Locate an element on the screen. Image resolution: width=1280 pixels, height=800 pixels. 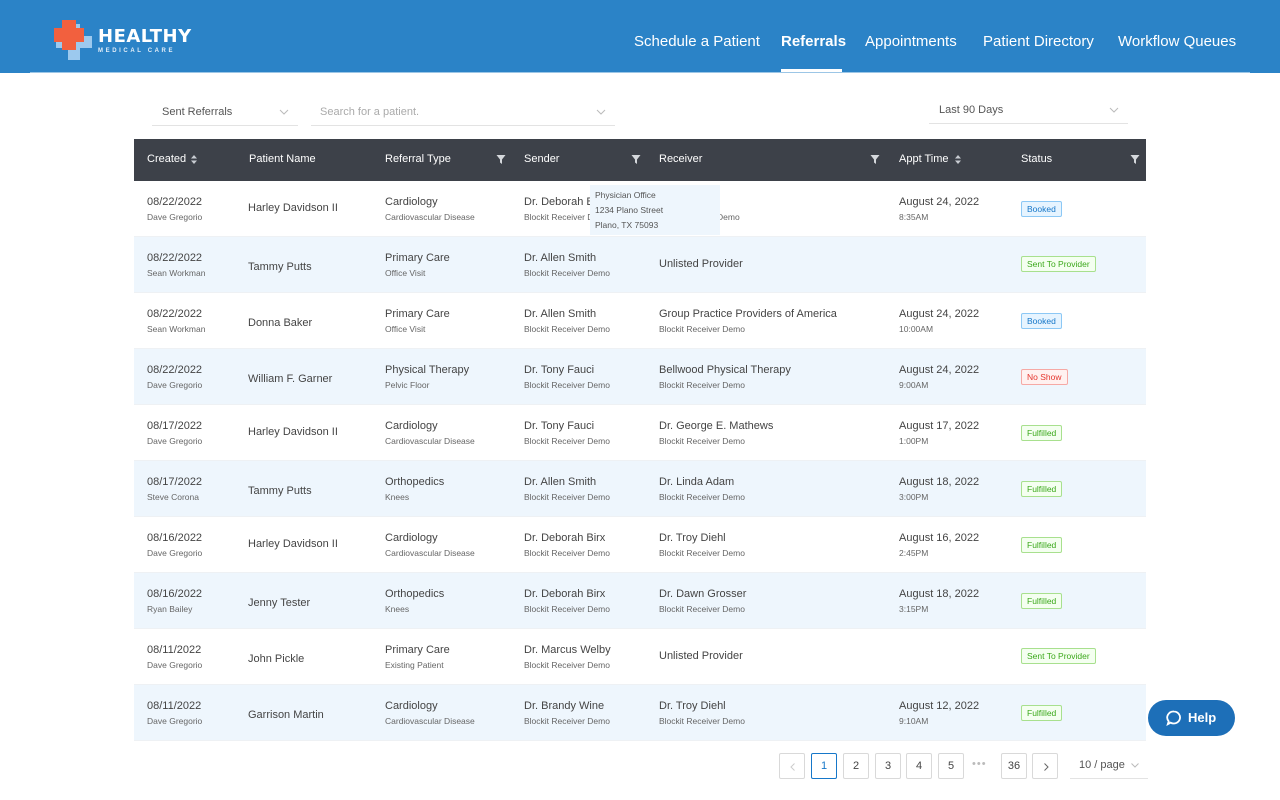
referral-scope-select: Sent Referrals is located at coordinates (225, 113).